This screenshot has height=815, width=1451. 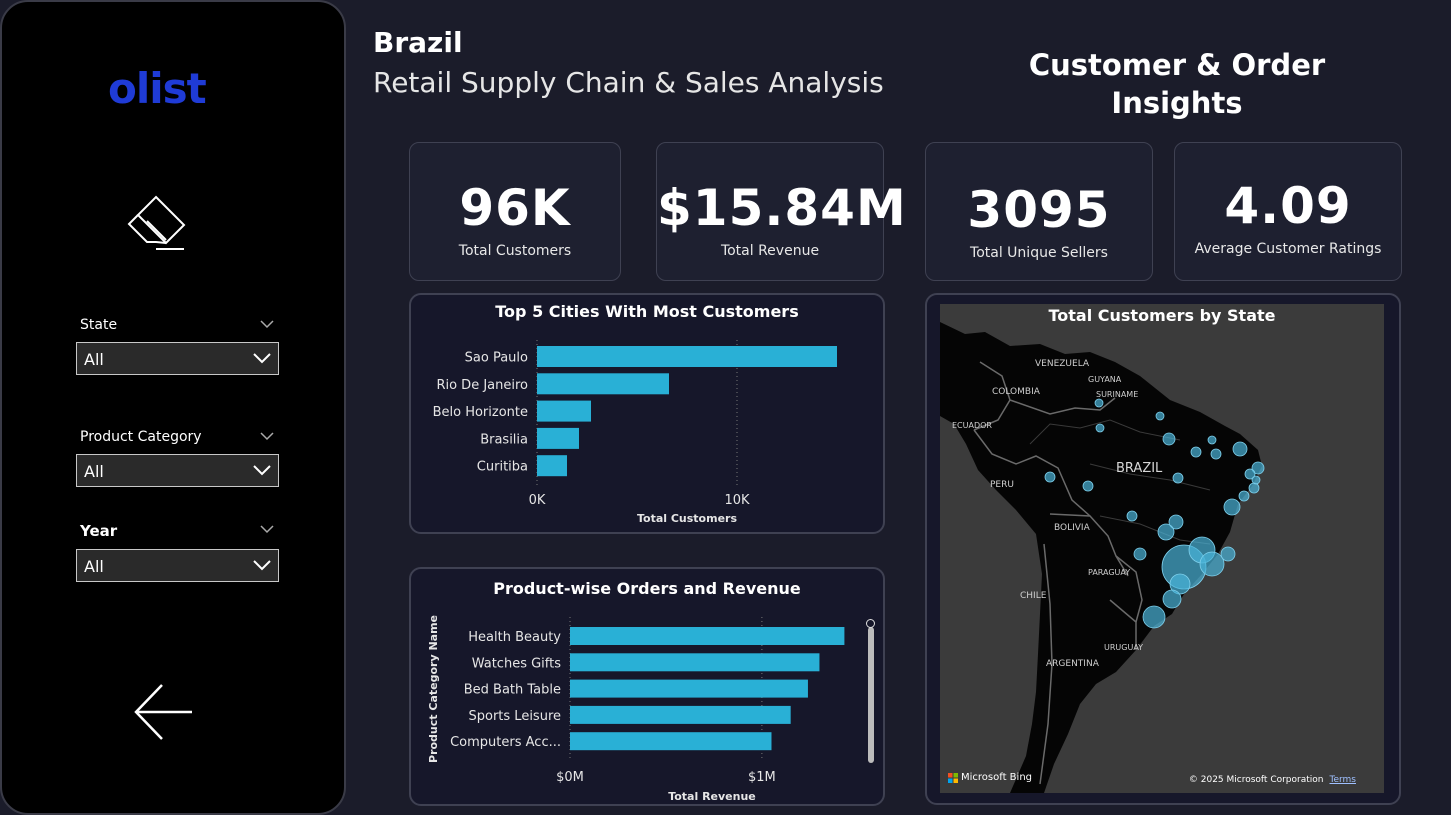 I want to click on bing-attribution: Microsoft Bing, so click(x=990, y=777).